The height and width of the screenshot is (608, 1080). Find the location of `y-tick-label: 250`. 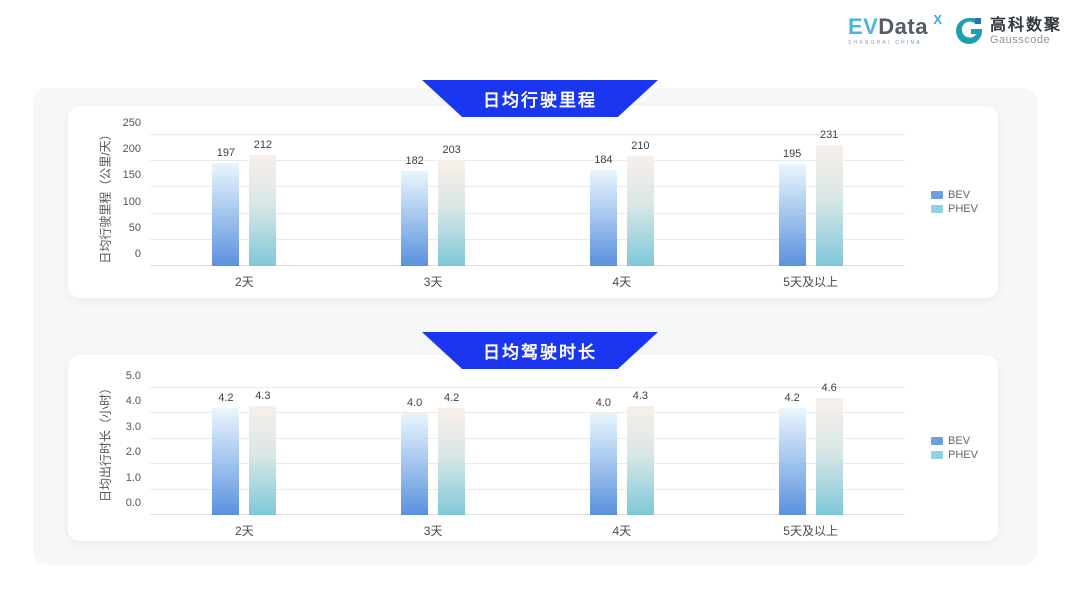

y-tick-label: 250 is located at coordinates (131, 123).